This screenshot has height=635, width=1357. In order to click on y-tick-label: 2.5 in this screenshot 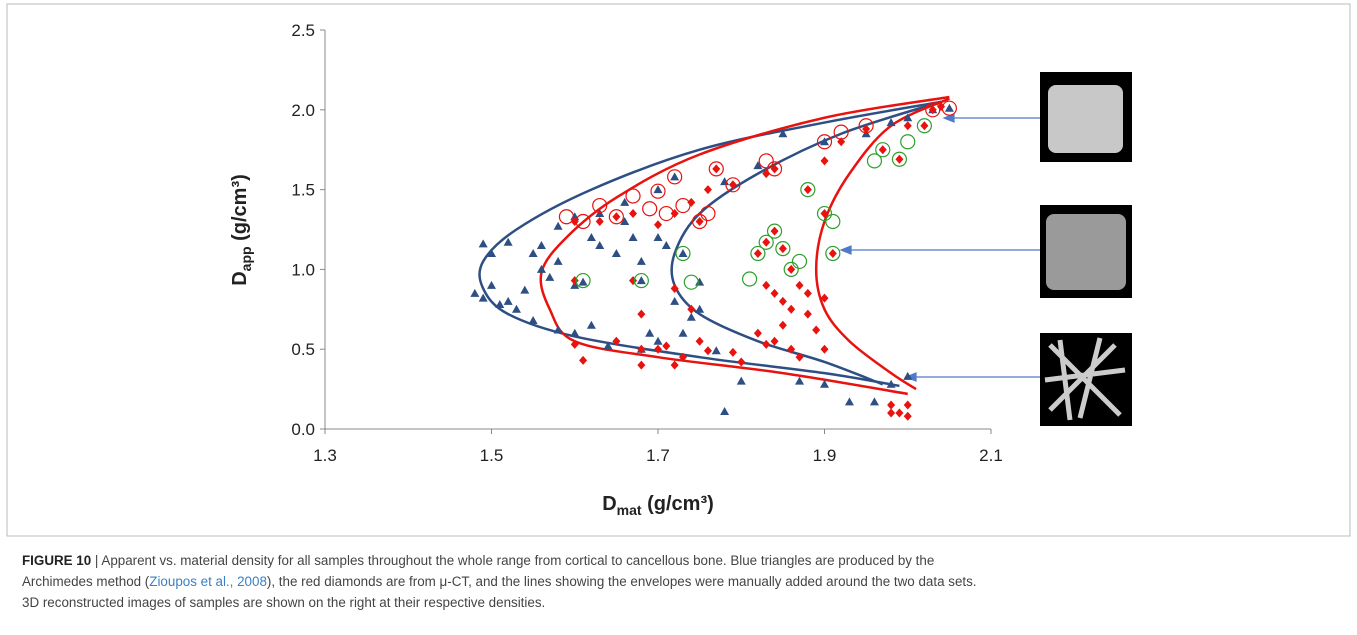, I will do `click(303, 30)`.